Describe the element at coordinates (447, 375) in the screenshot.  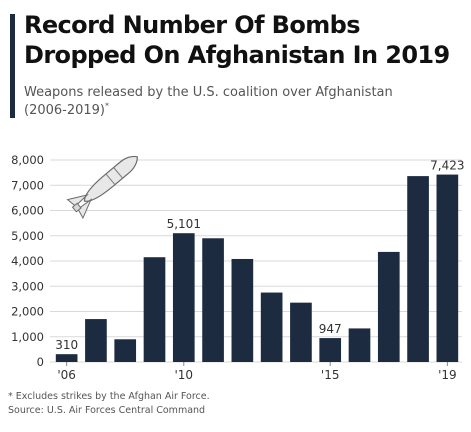
I see `x-tick-label: '19` at that location.